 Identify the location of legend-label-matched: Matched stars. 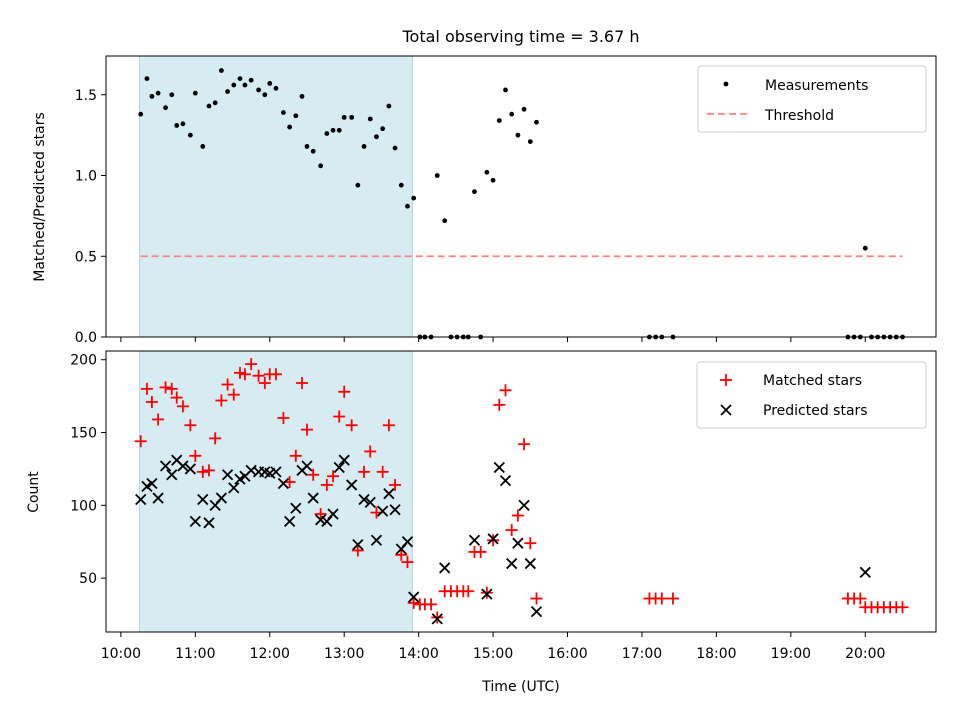
(812, 381).